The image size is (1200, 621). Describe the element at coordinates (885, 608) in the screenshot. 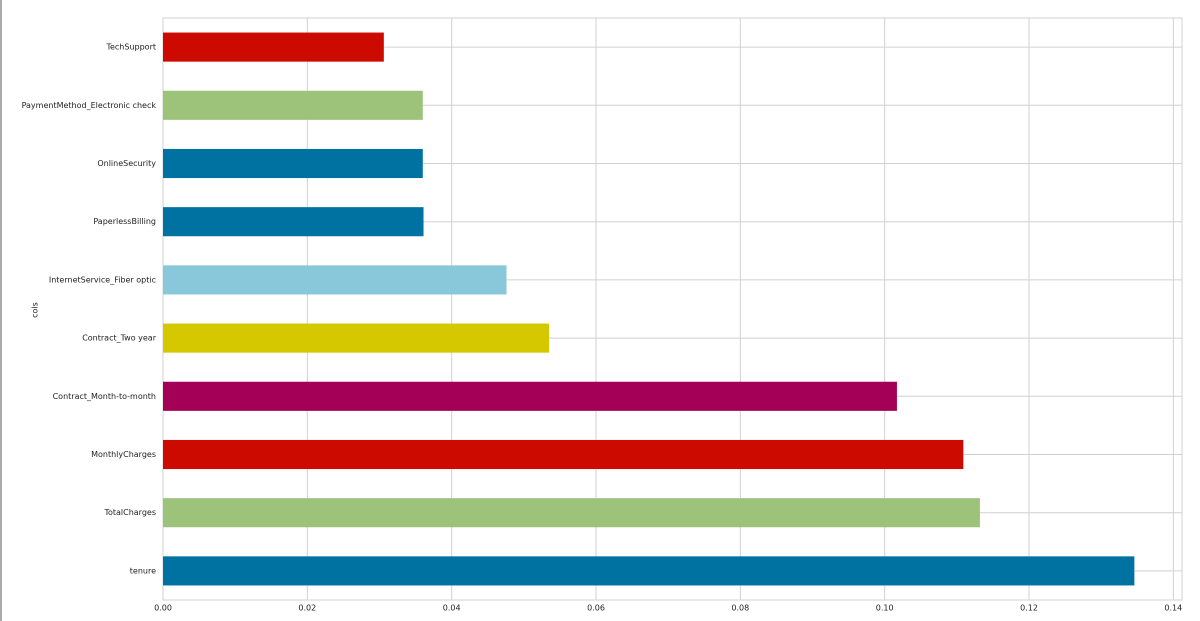

I see `x-tick-label: 0.10` at that location.